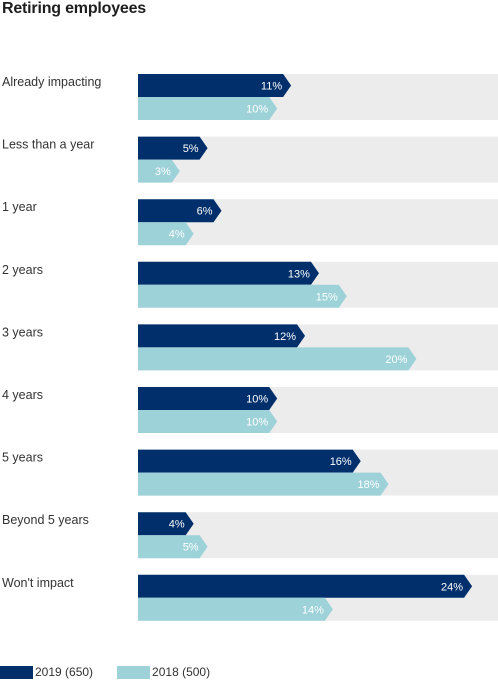 This screenshot has height=680, width=498. What do you see at coordinates (64, 672) in the screenshot?
I see `legend-label-2019: 2019 (650)` at bounding box center [64, 672].